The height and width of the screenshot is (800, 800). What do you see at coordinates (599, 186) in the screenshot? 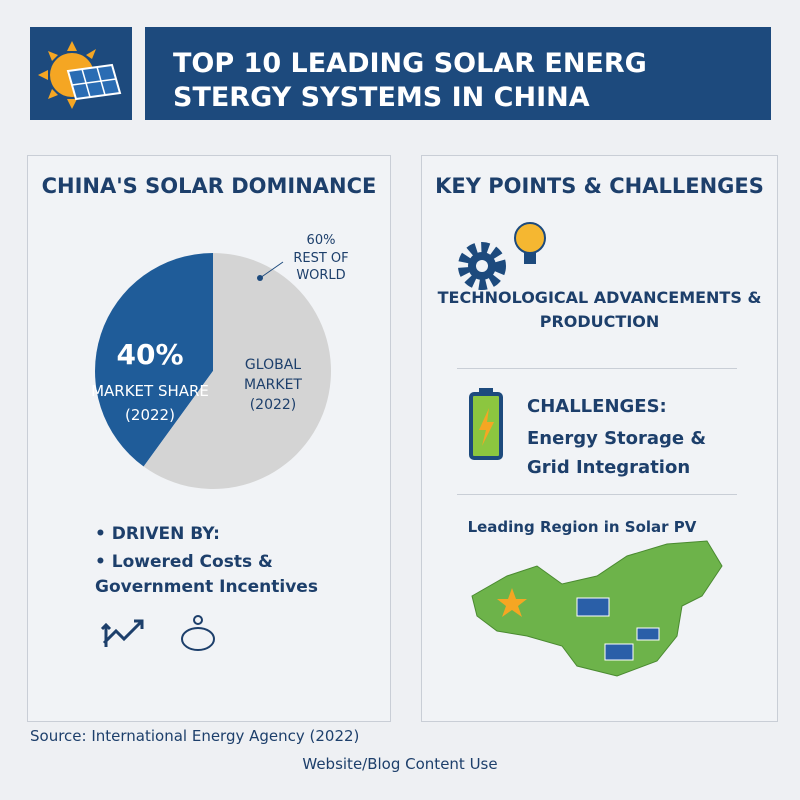
I see `right-title: KEY POINTS & CHALLENGES` at bounding box center [599, 186].